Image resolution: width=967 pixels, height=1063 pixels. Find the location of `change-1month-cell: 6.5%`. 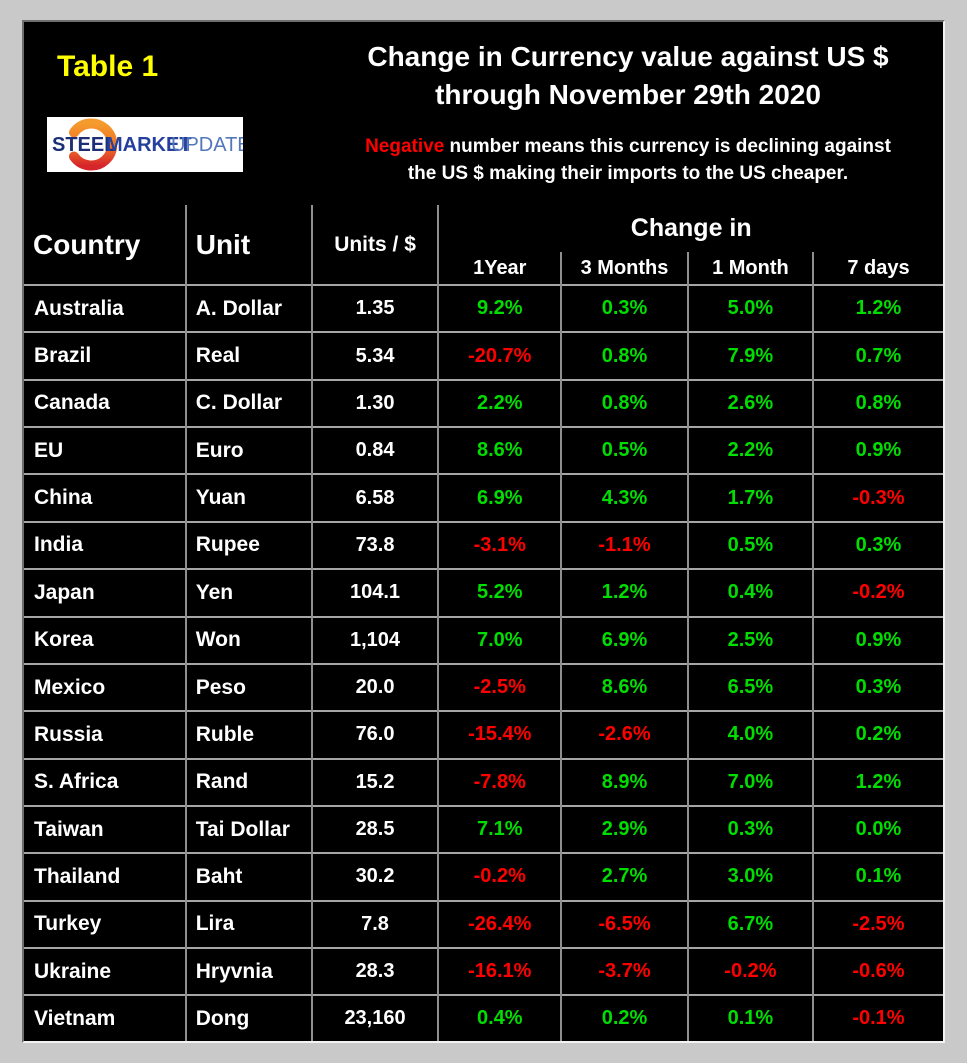

change-1month-cell: 6.5% is located at coordinates (749, 687).